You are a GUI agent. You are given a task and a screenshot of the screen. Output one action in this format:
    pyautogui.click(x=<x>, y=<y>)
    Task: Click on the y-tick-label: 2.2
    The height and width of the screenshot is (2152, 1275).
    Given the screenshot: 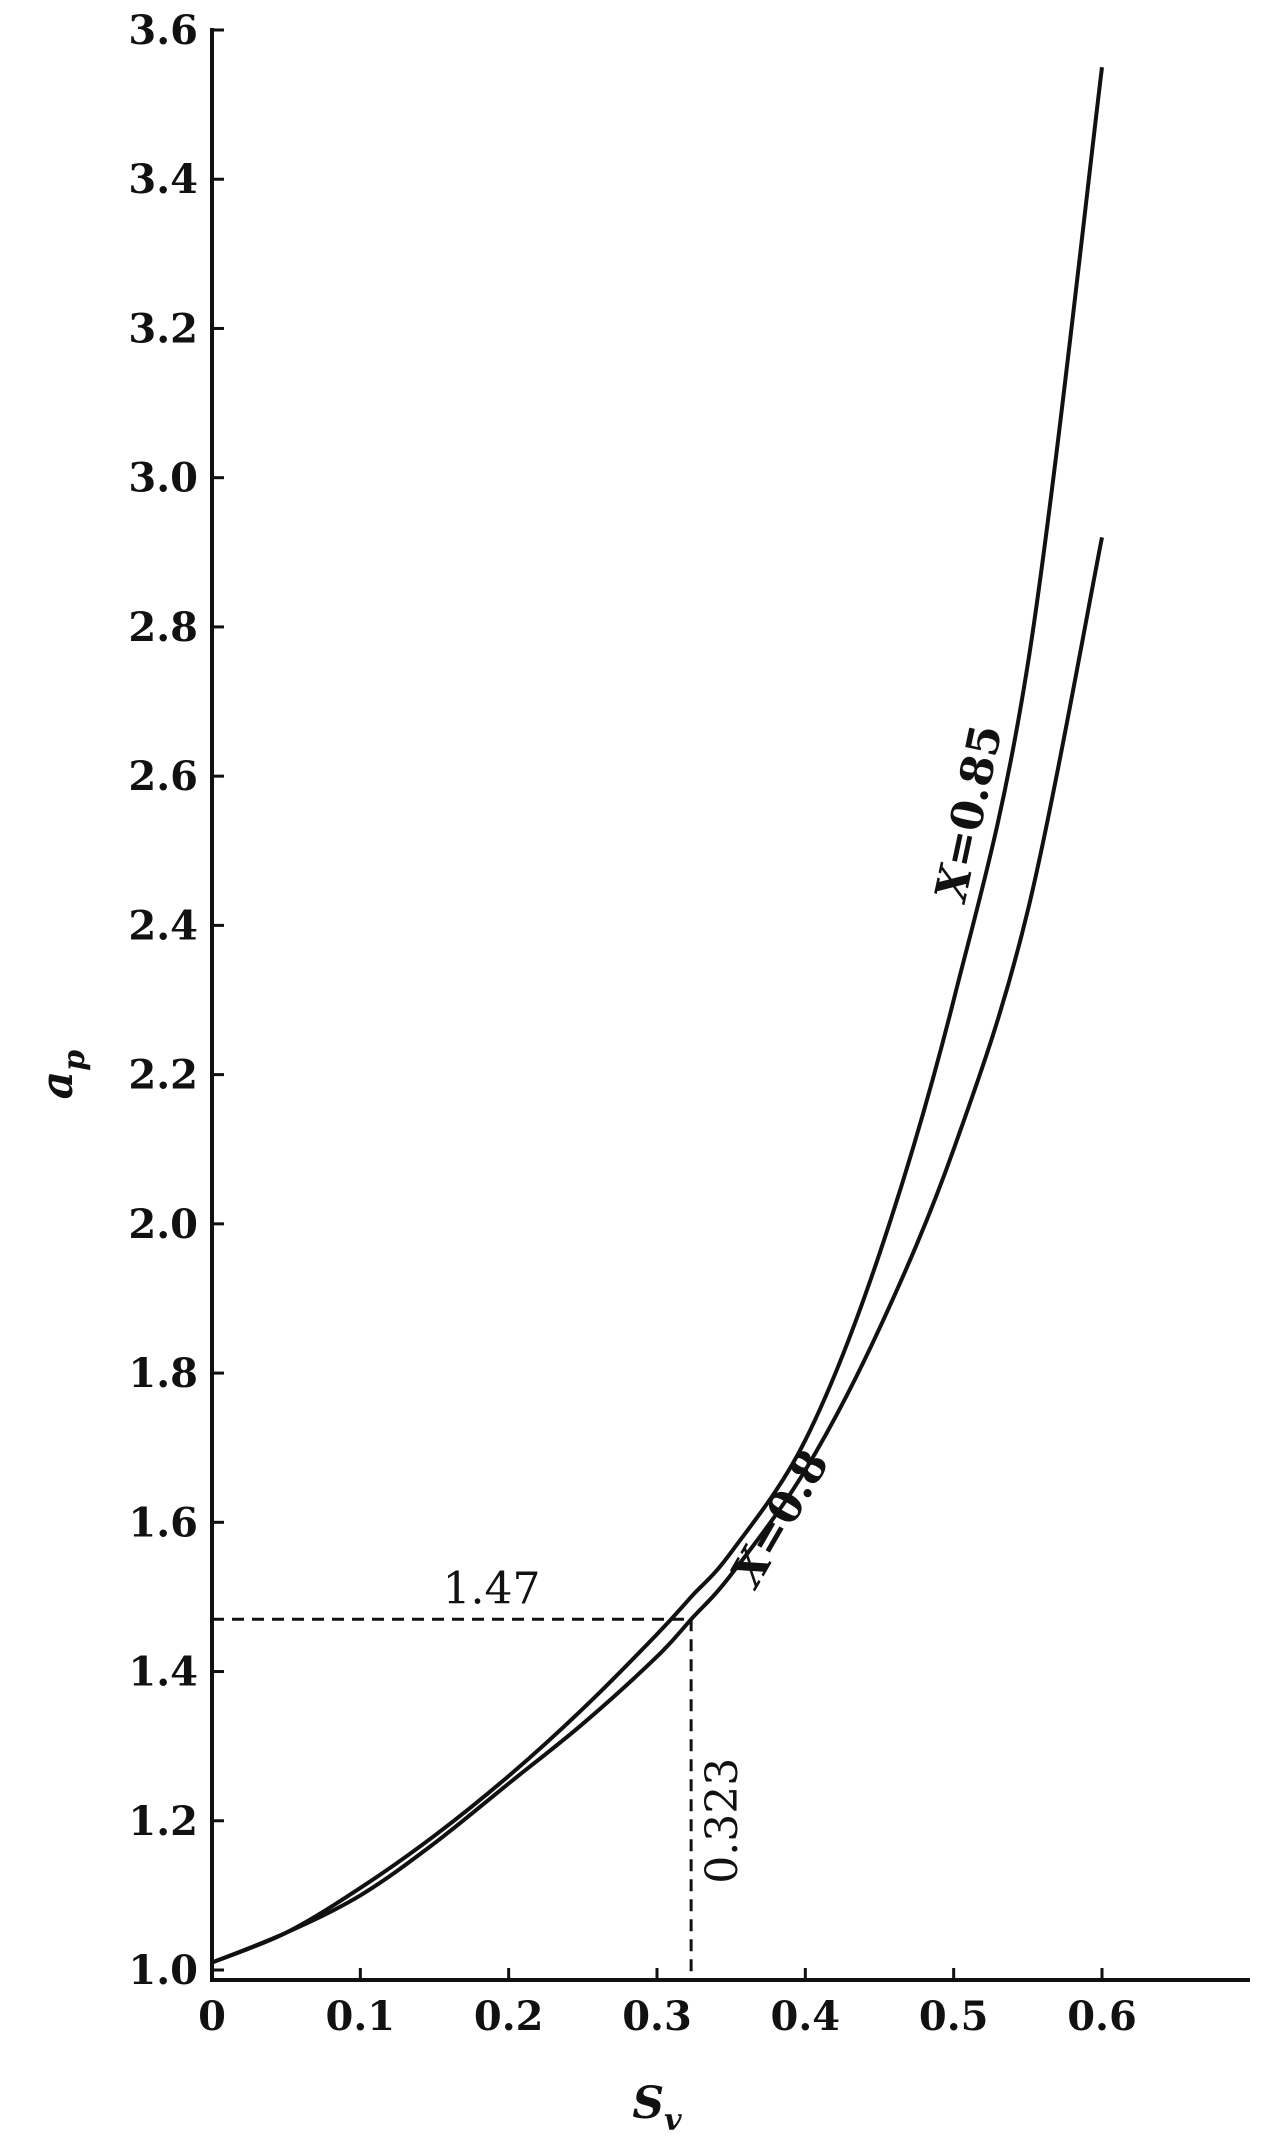 What is the action you would take?
    pyautogui.click(x=163, y=1075)
    